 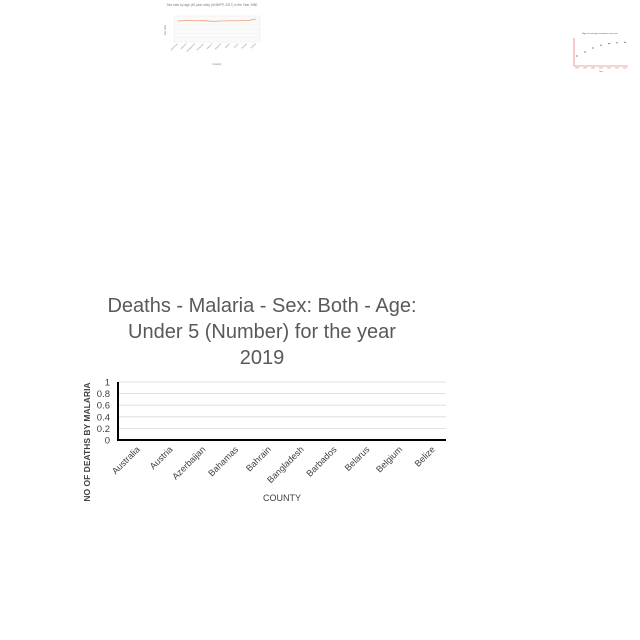 I want to click on thumb2-x-tick-label: 2000, so click(x=593, y=69).